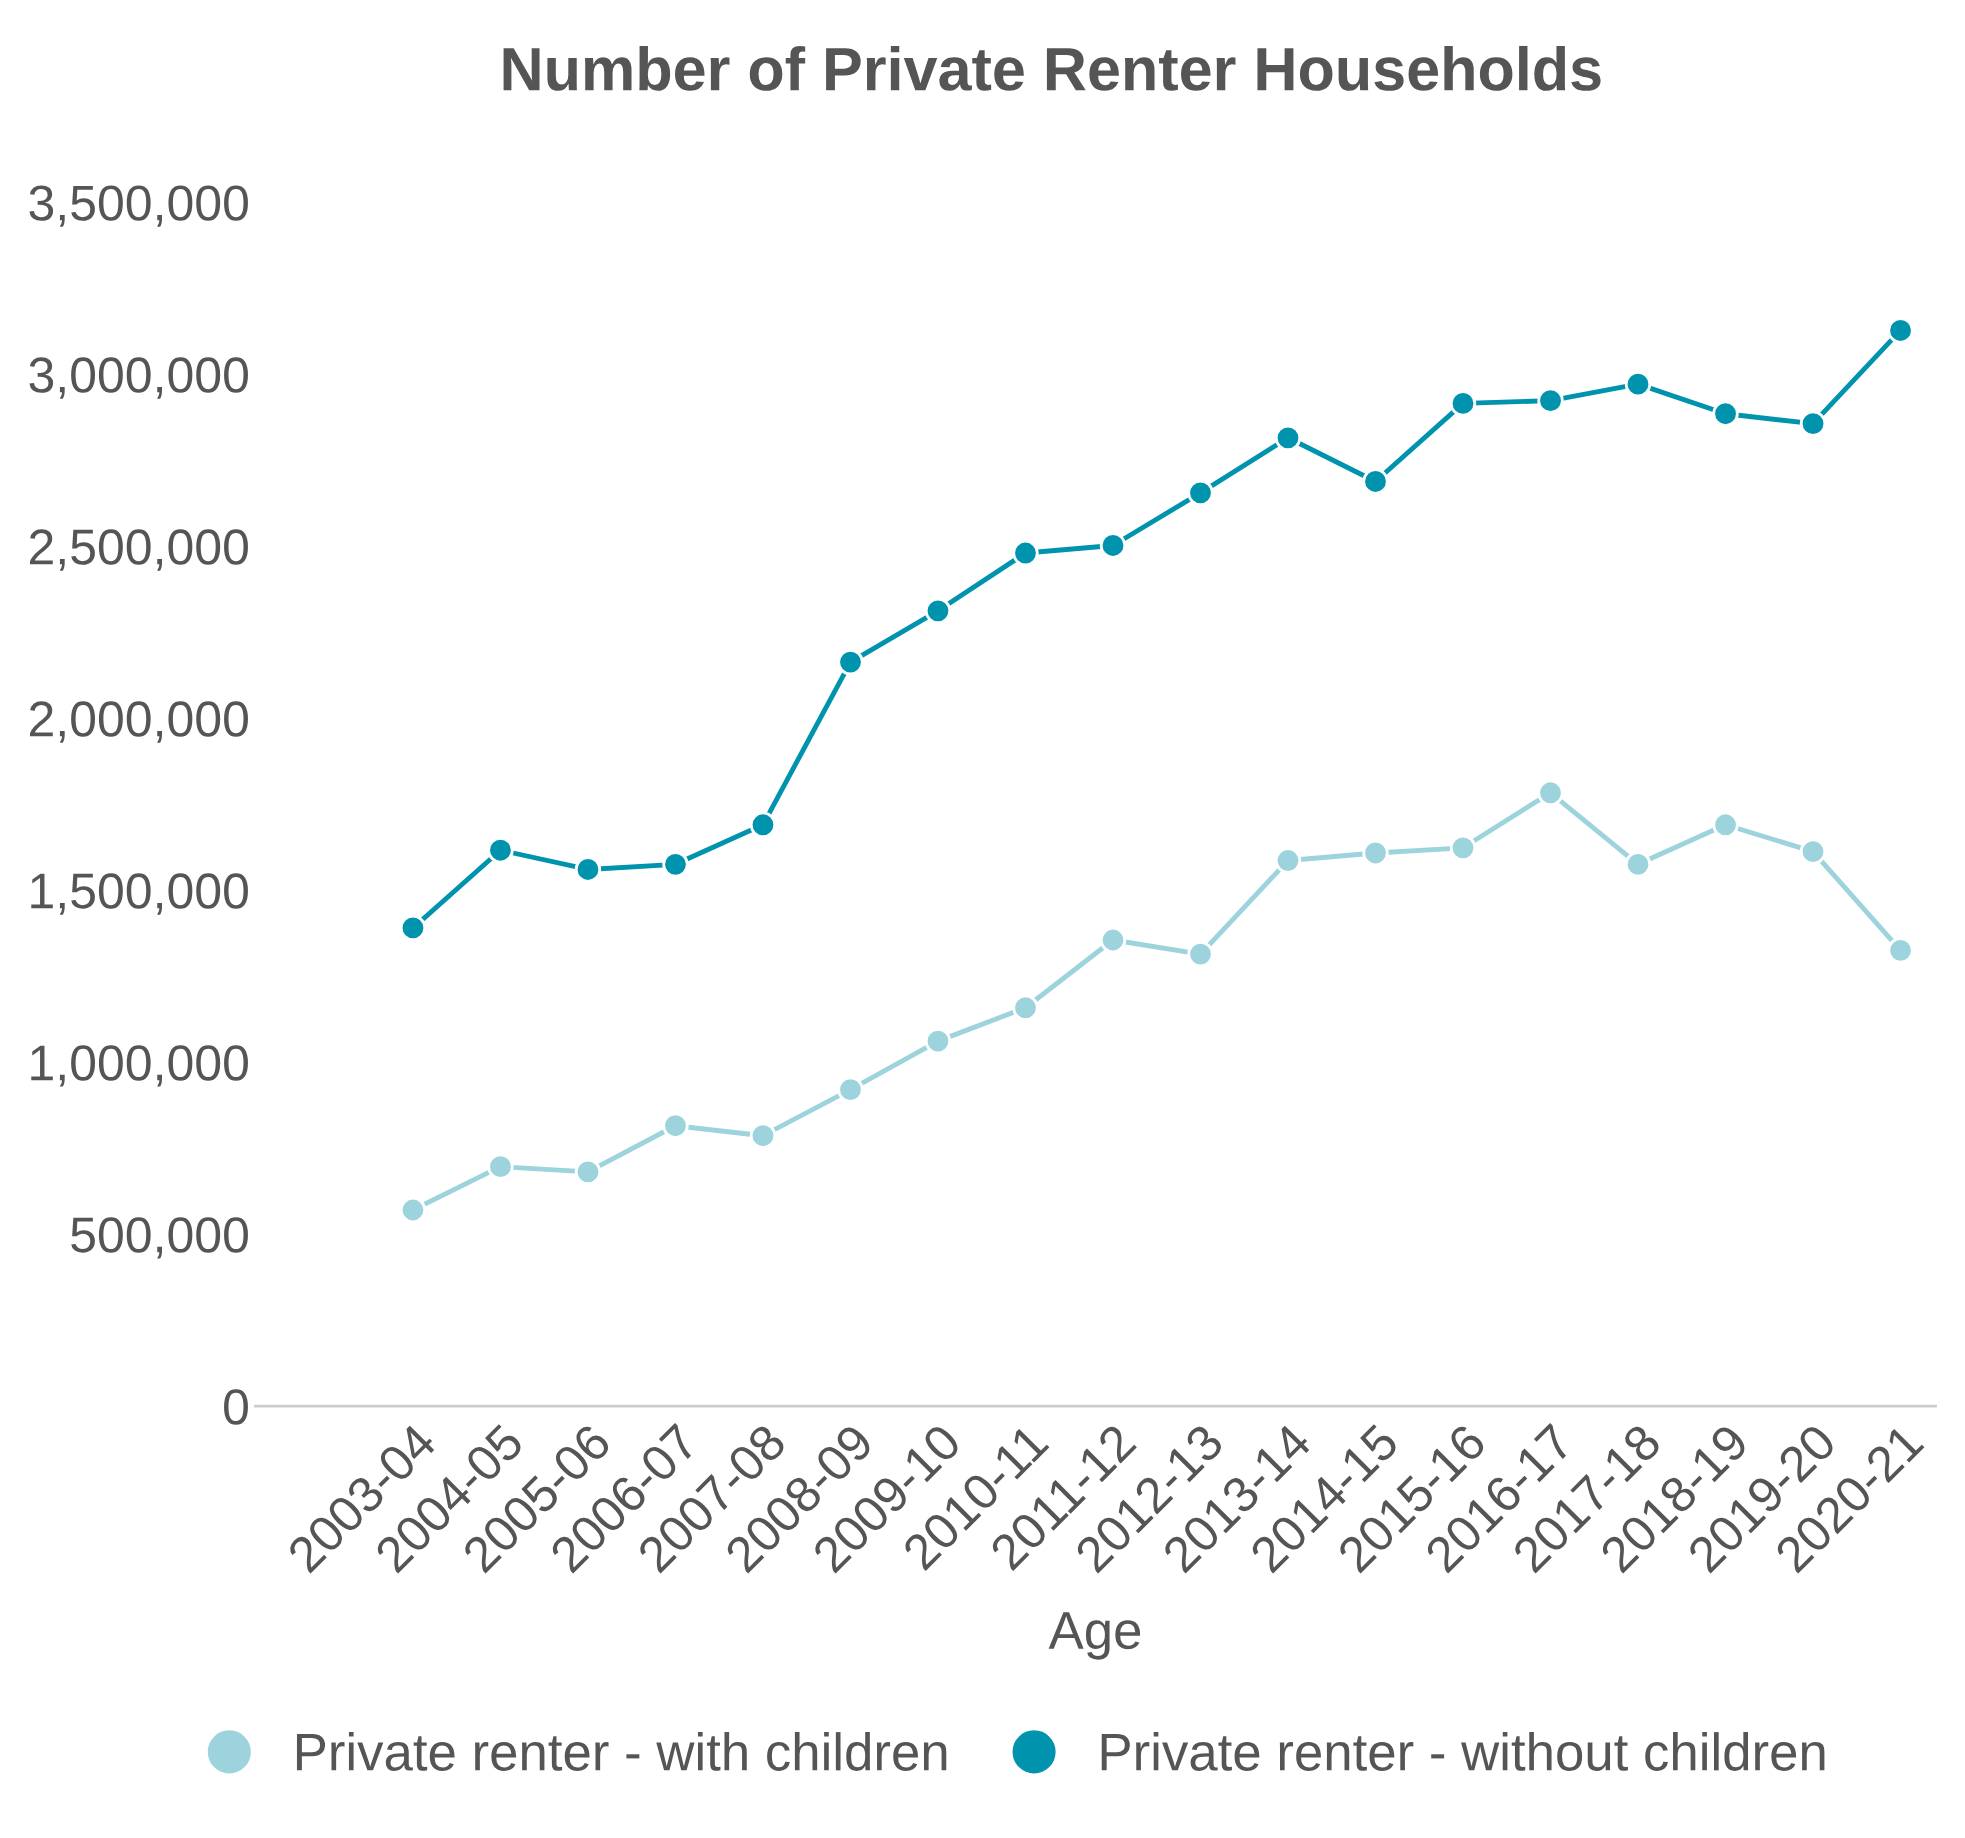 Image resolution: width=1965 pixels, height=1838 pixels. Describe the element at coordinates (1463, 1751) in the screenshot. I see `legend-label: Private renter - without children` at that location.